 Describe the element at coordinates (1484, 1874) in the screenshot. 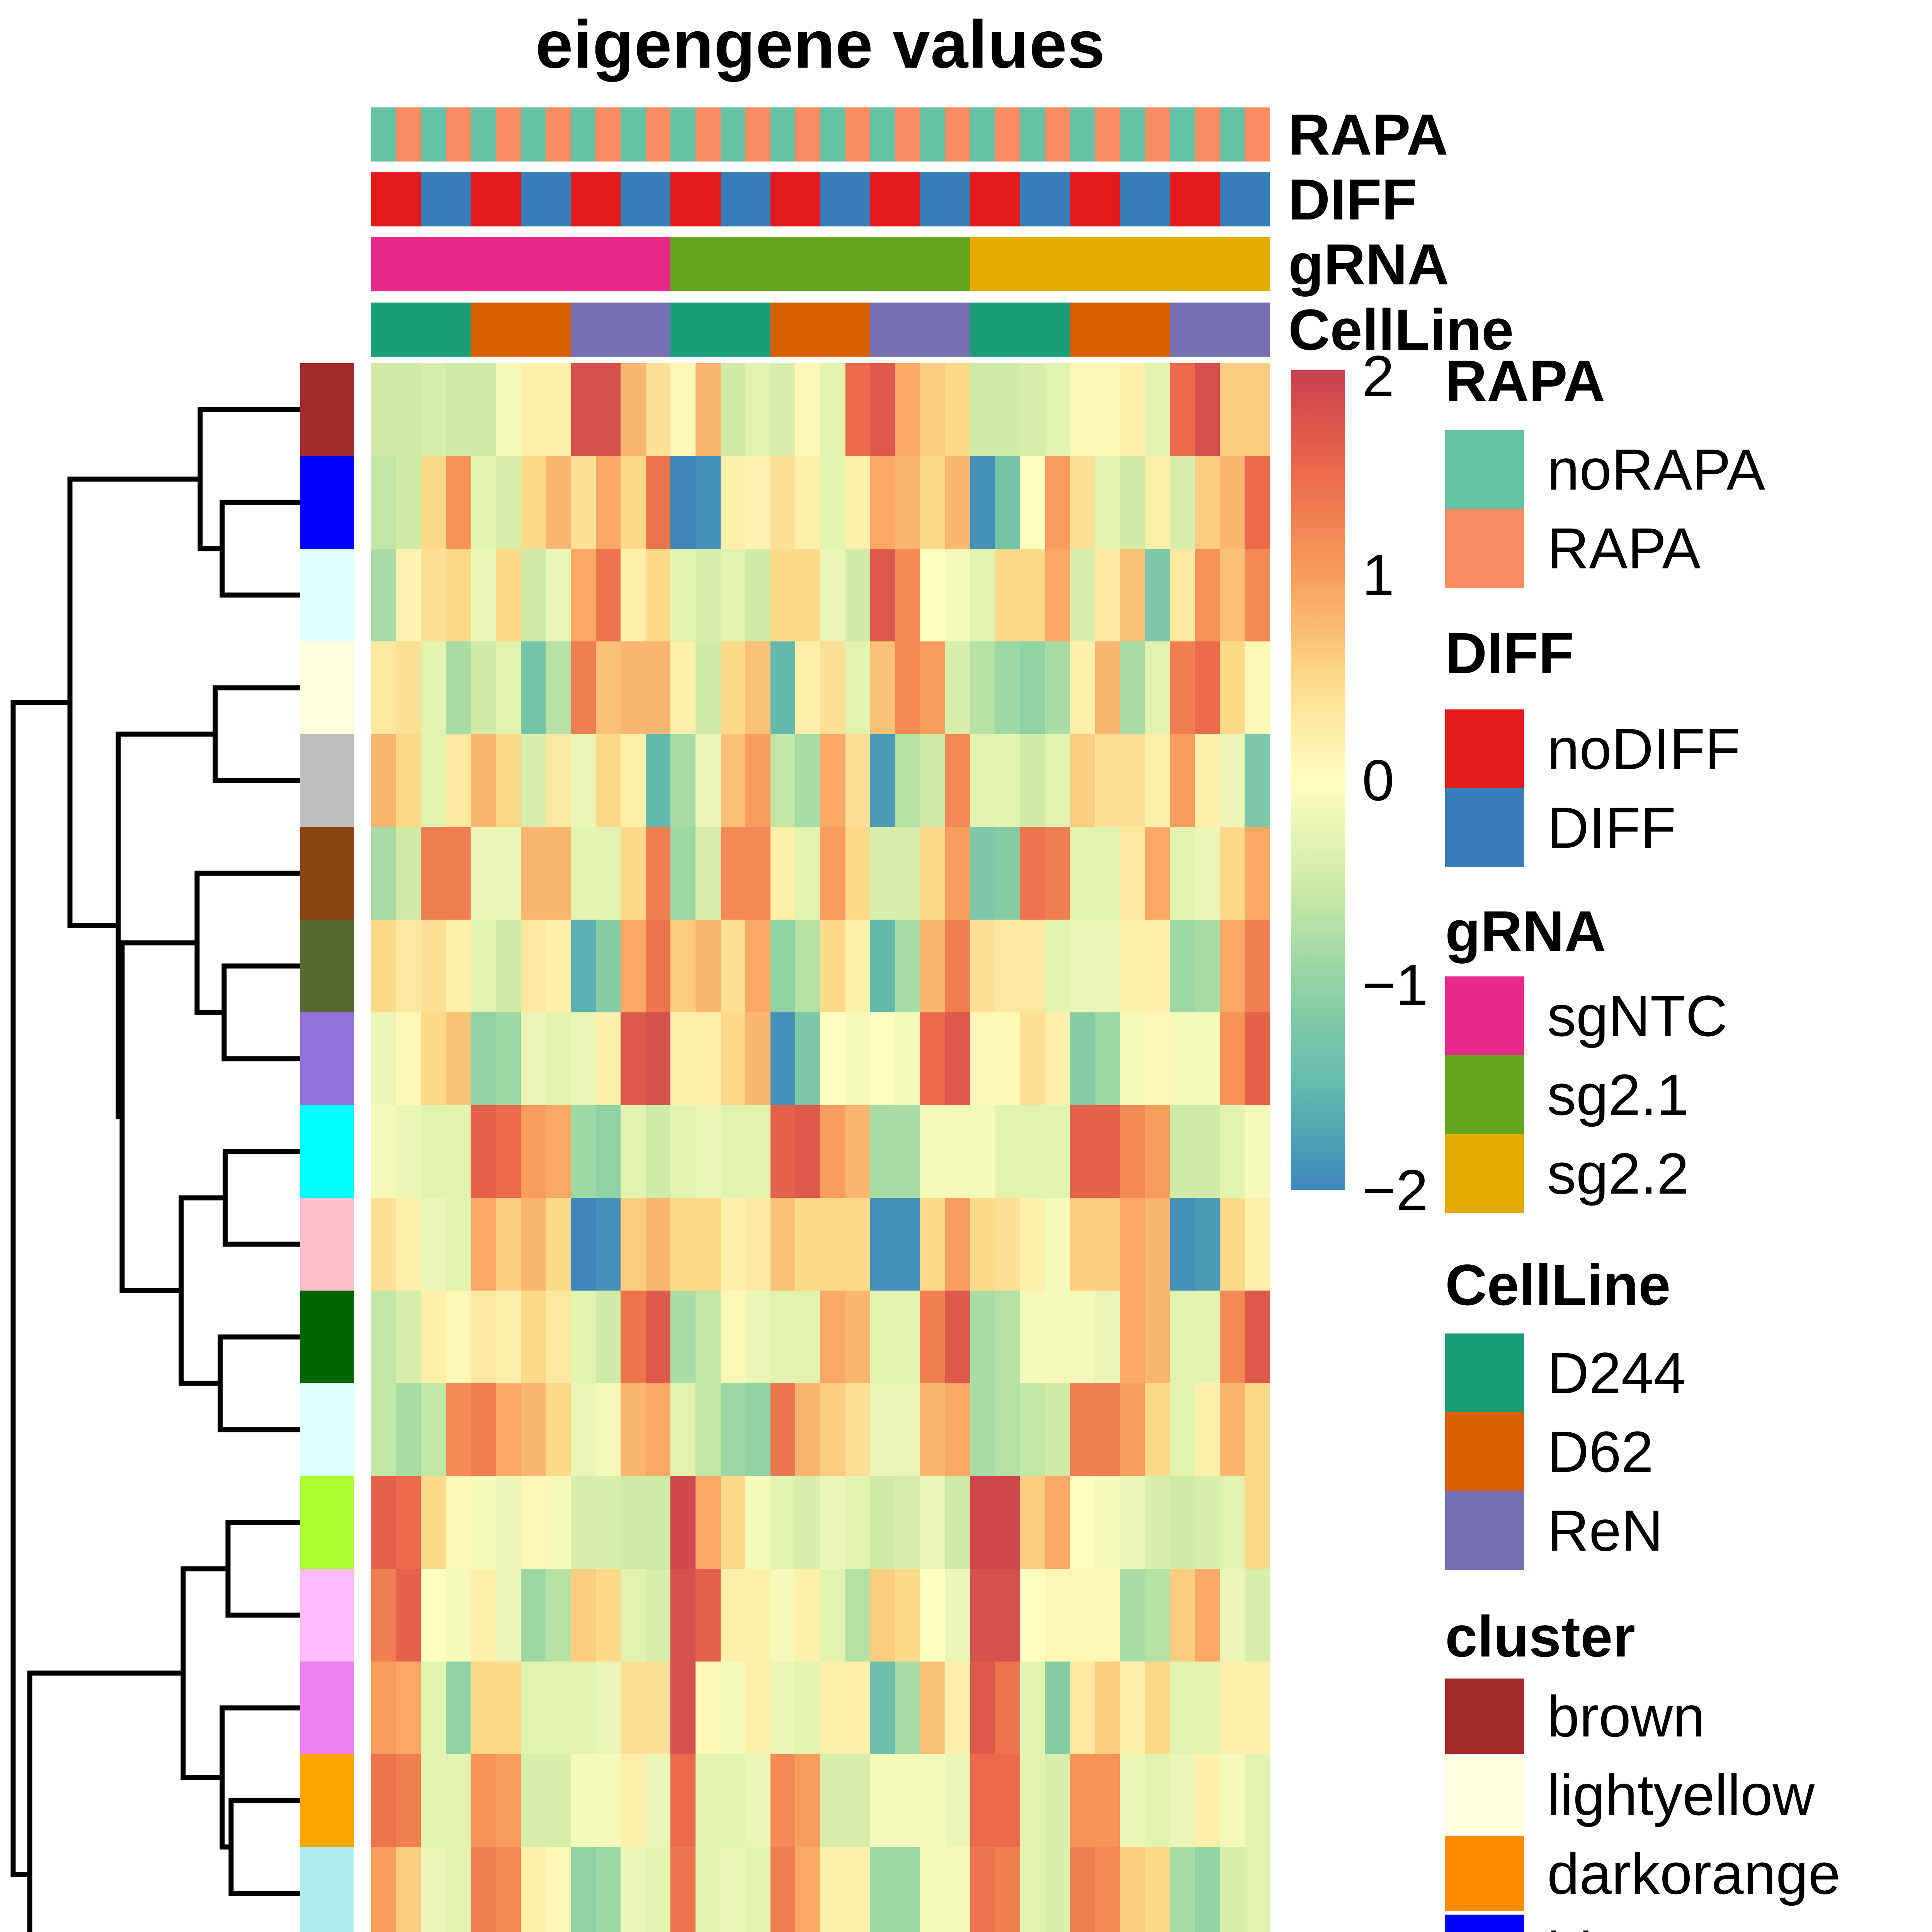

I see `legend-swatch-darkorange` at that location.